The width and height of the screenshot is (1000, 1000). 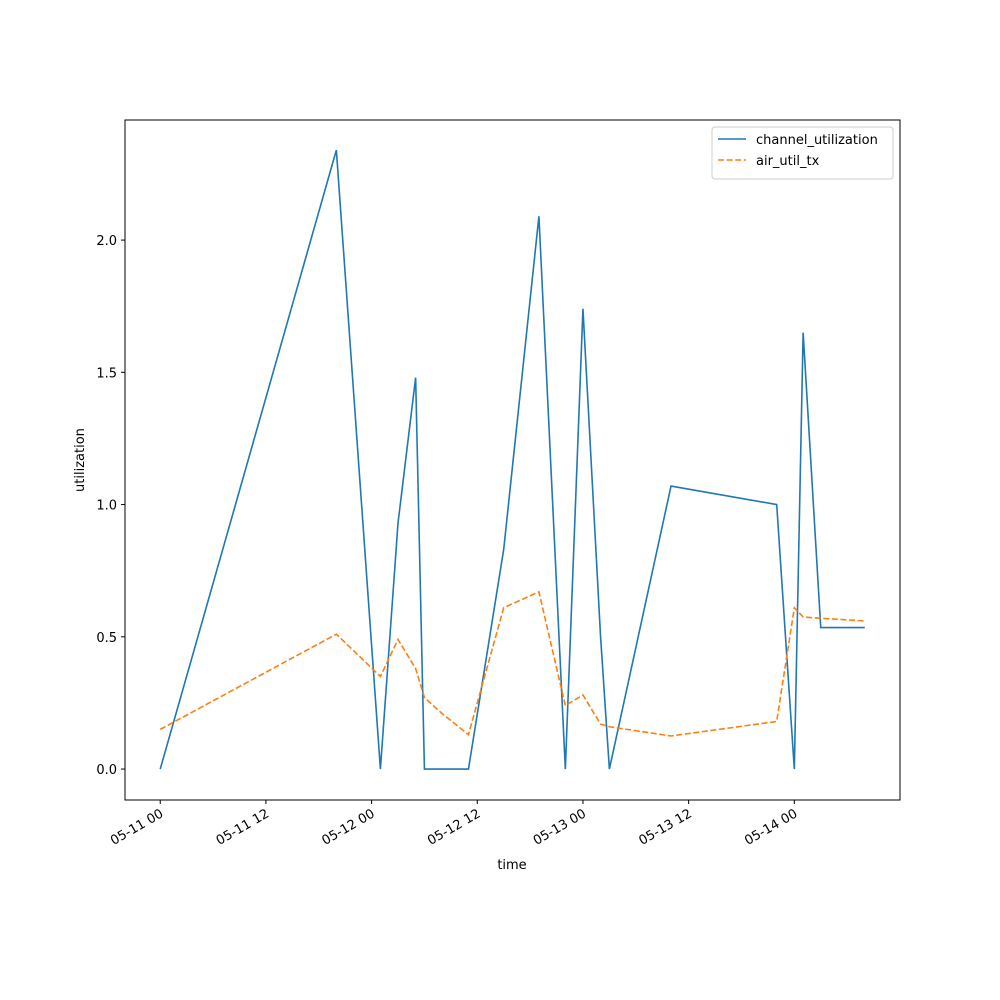 What do you see at coordinates (106, 241) in the screenshot?
I see `y-tick-label: 2.0` at bounding box center [106, 241].